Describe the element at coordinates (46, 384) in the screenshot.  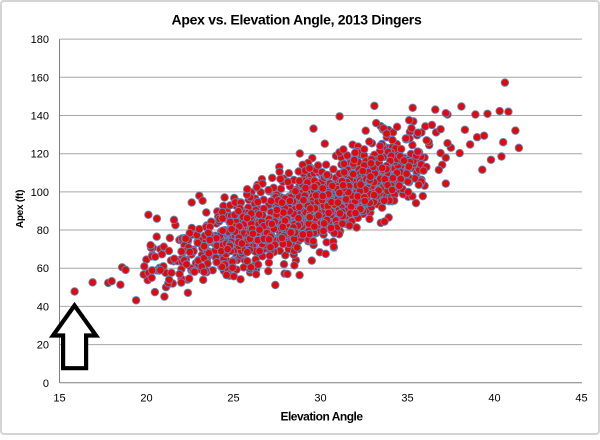
I see `svg-text: 0` at that location.